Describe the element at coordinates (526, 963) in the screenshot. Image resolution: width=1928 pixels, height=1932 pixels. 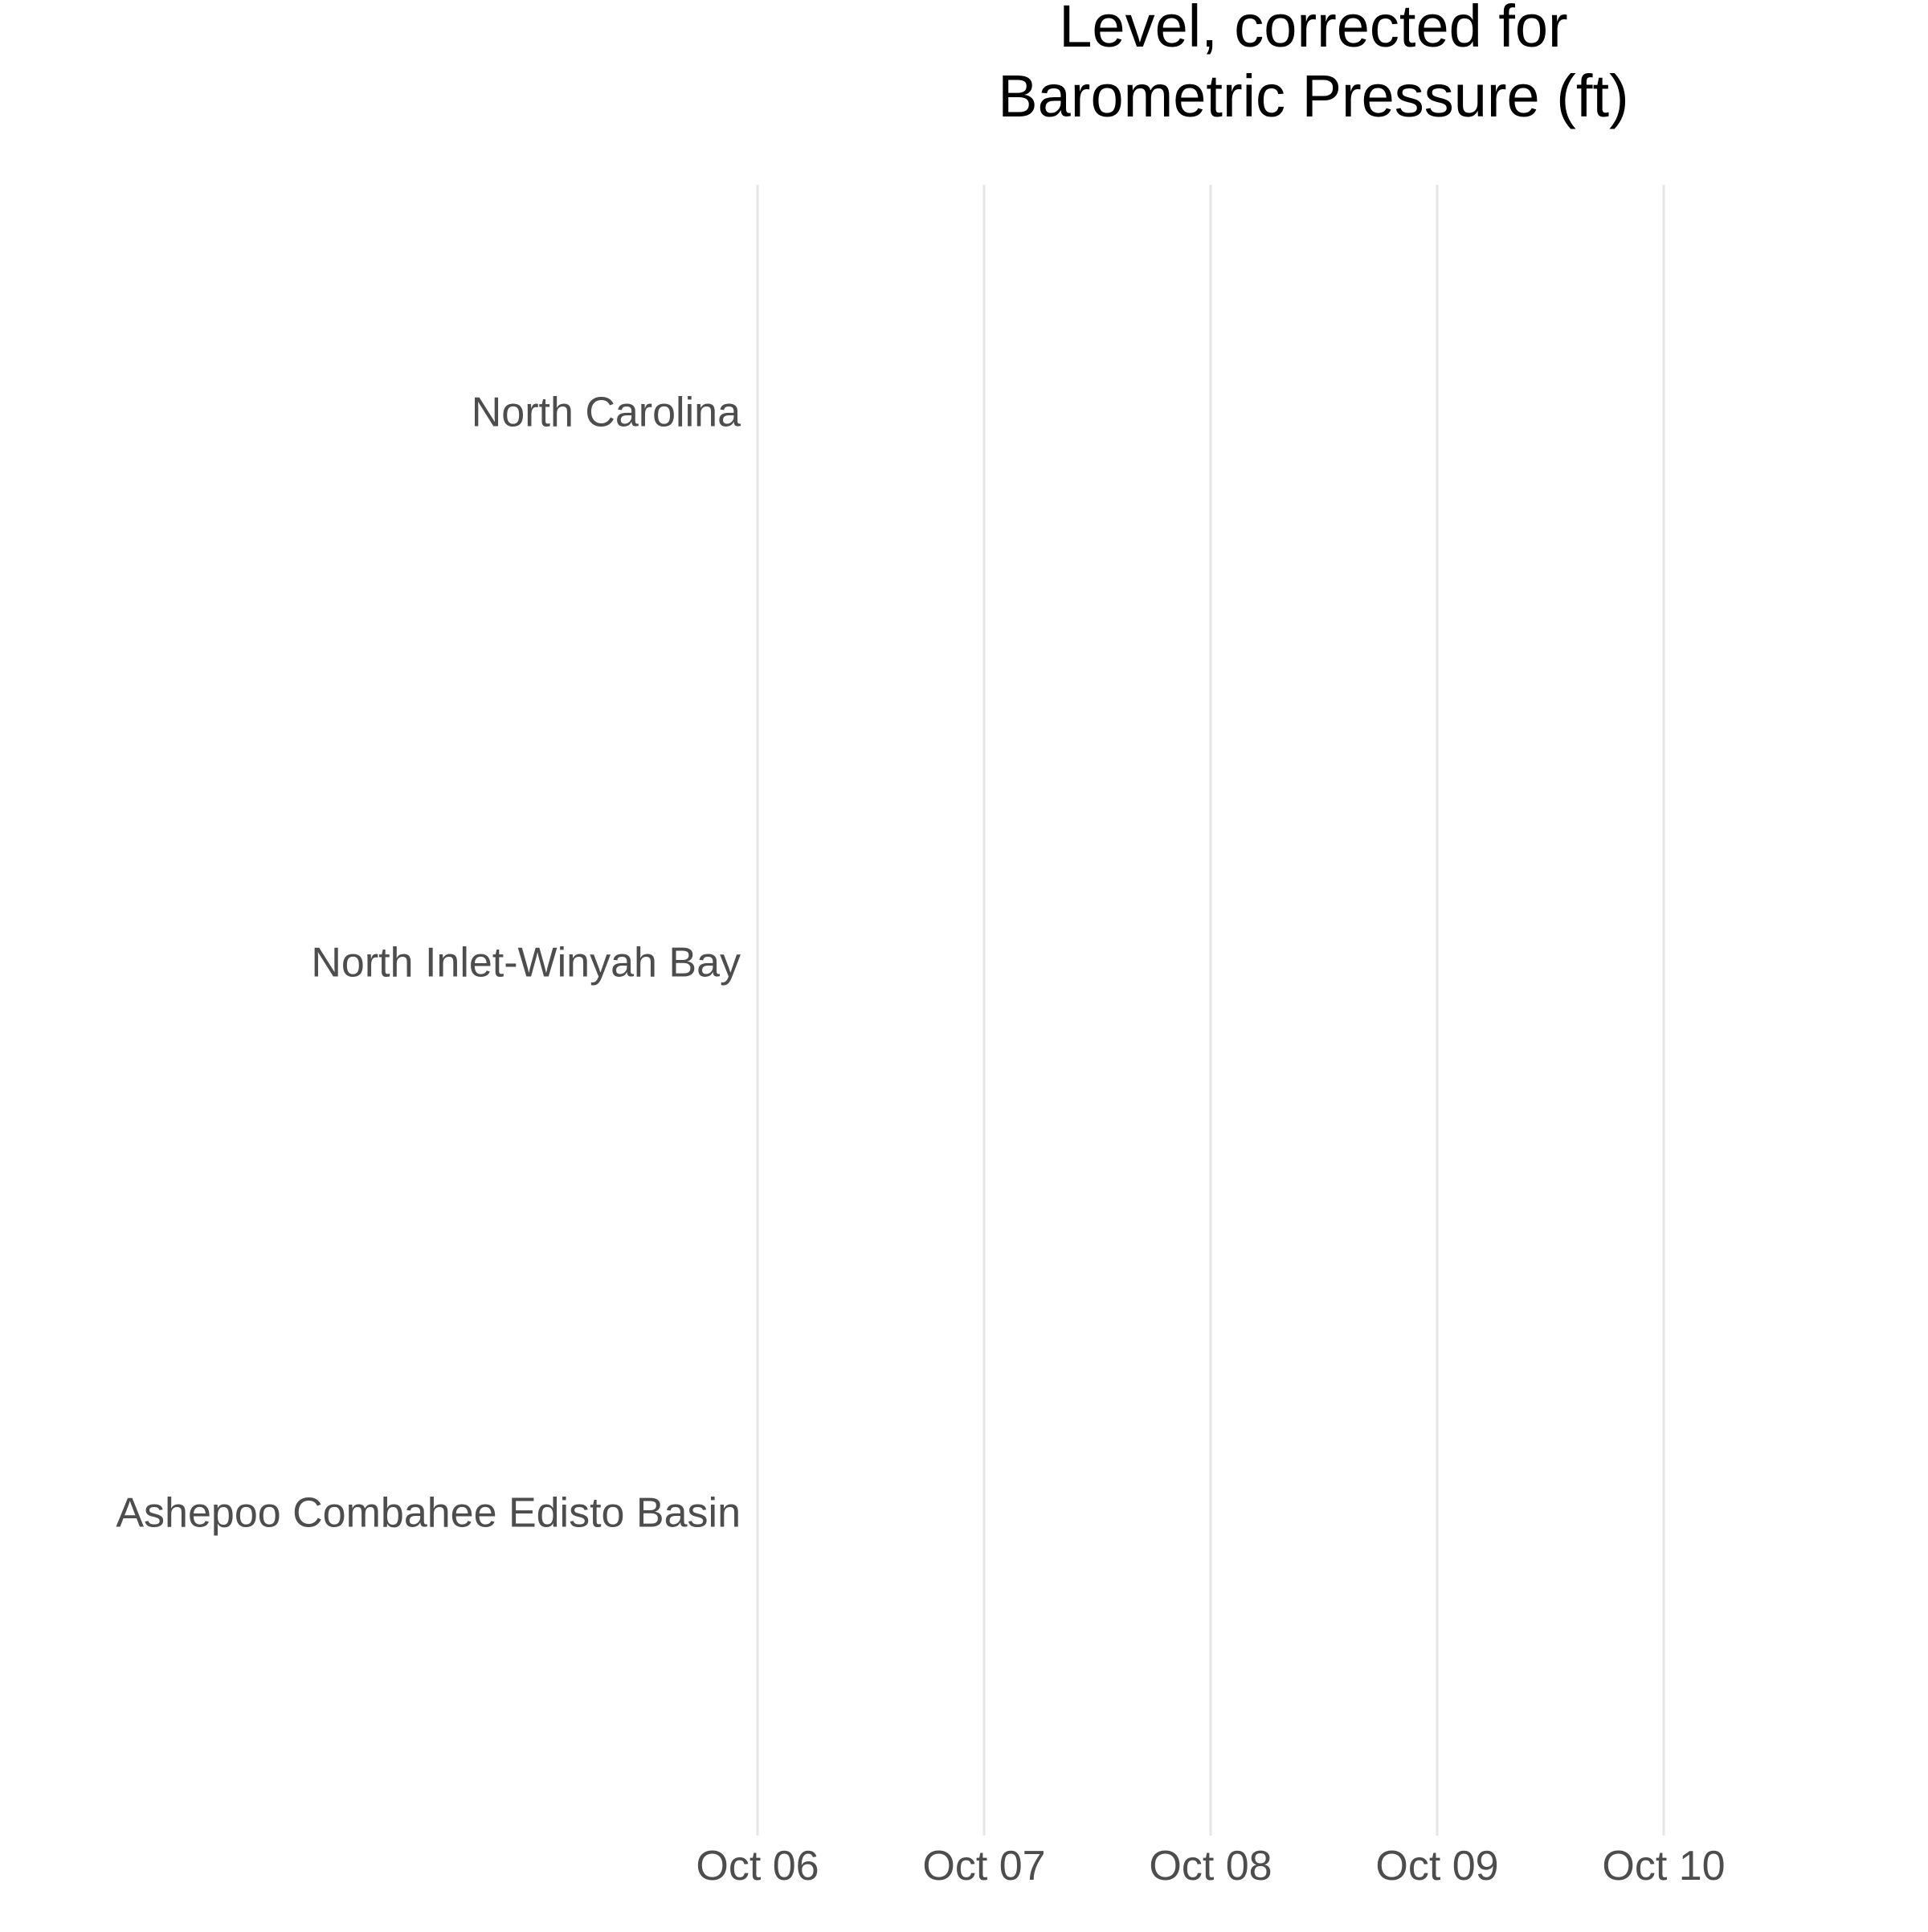
I see `y-tick-label: North Inlet-Winyah Bay` at that location.